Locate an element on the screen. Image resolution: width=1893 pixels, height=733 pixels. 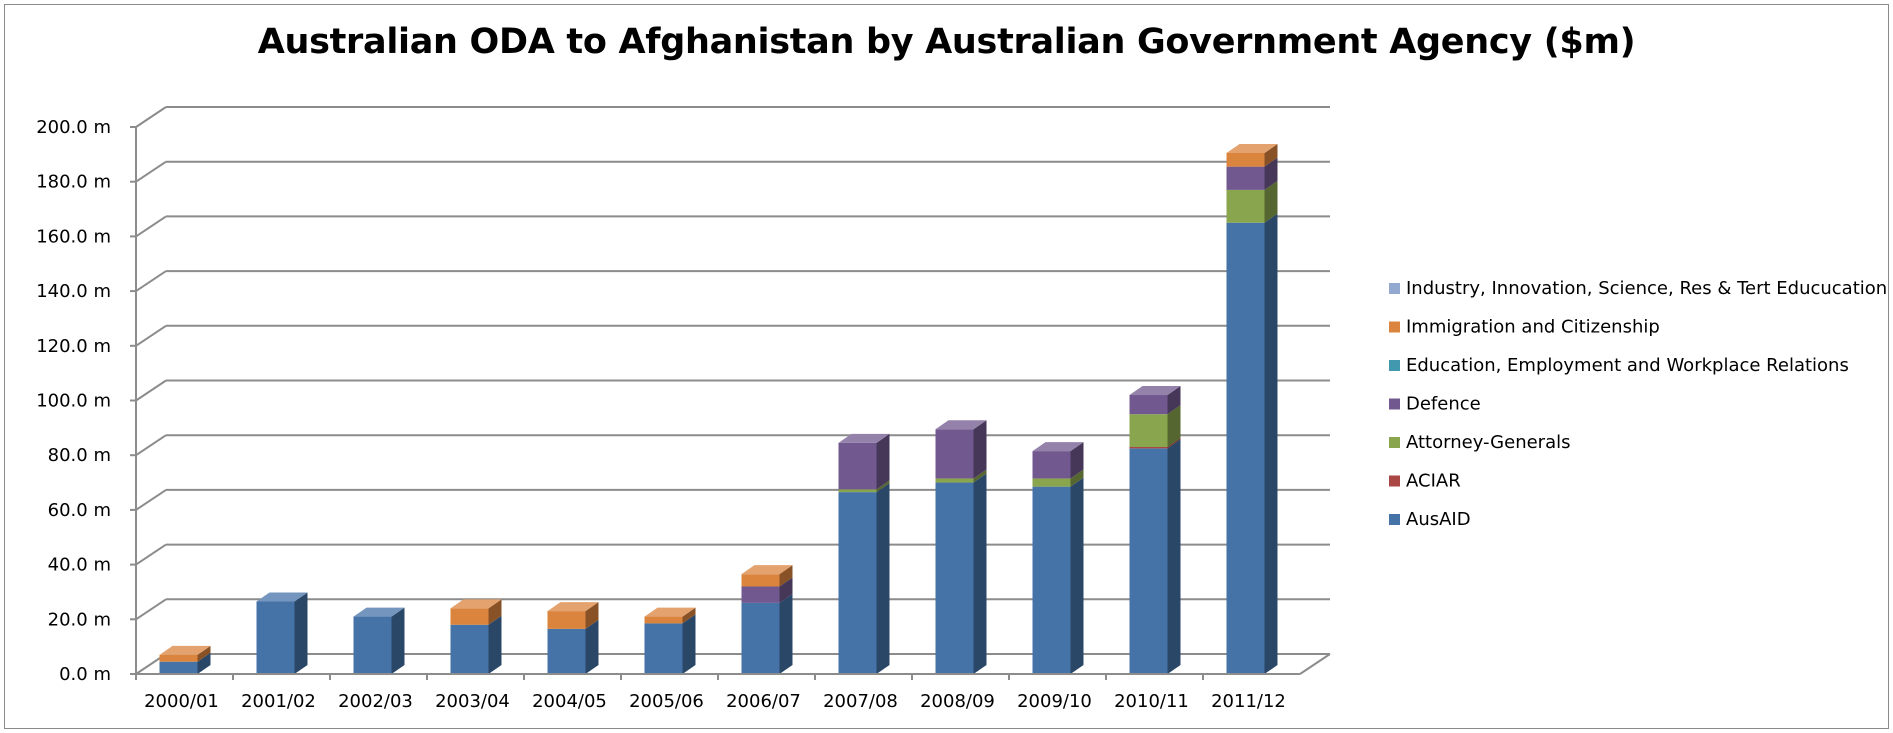
y-tick-label: 140.0 m is located at coordinates (73, 291).